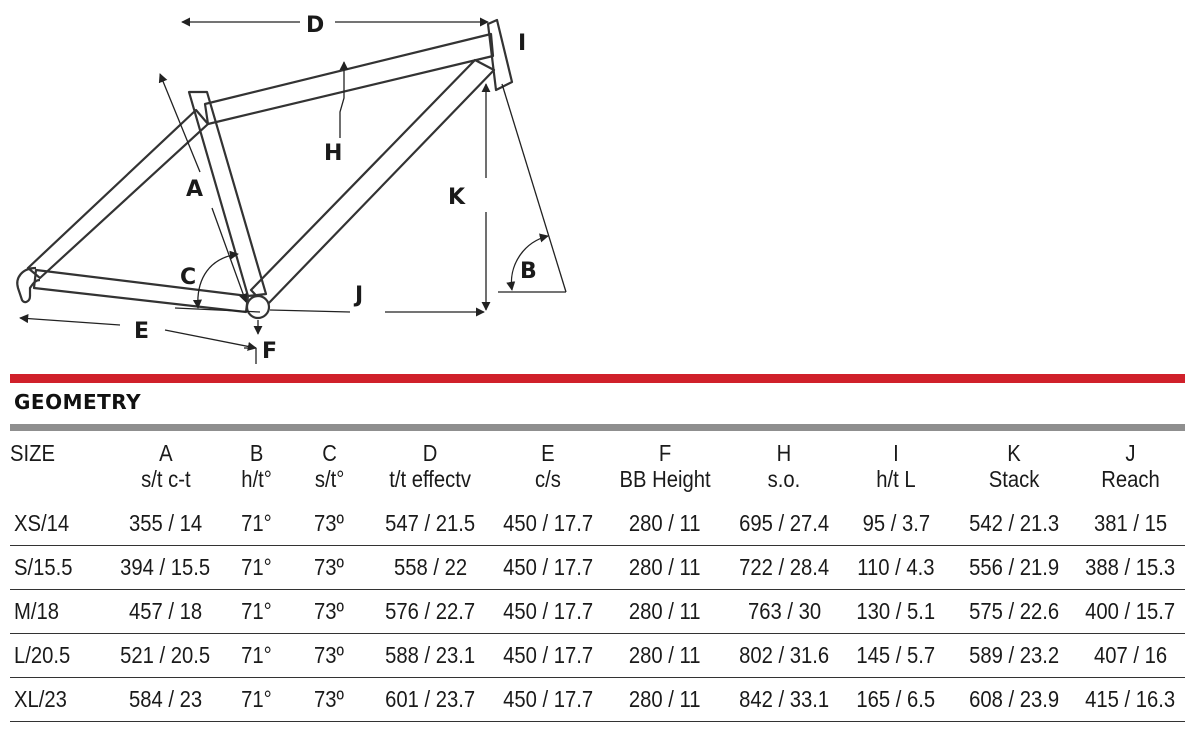 The width and height of the screenshot is (1200, 740). What do you see at coordinates (141, 291) in the screenshot?
I see `chain-stay` at bounding box center [141, 291].